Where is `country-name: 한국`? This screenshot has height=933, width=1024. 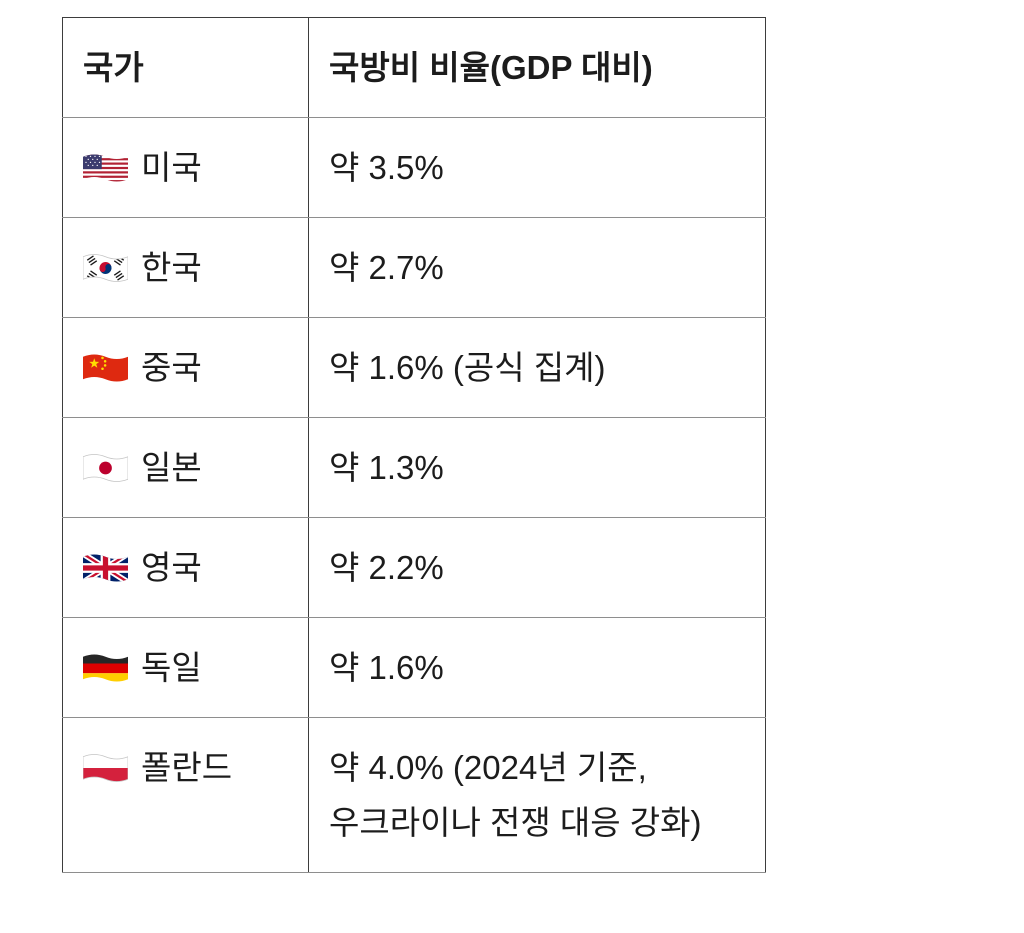
country-name: 한국 is located at coordinates (171, 267).